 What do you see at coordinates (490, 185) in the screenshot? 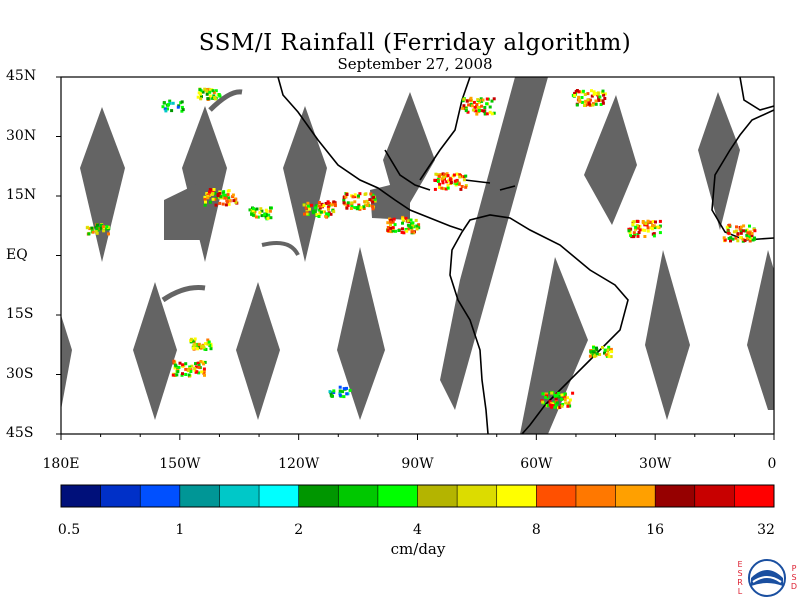
I see `coastline-caribbean` at bounding box center [490, 185].